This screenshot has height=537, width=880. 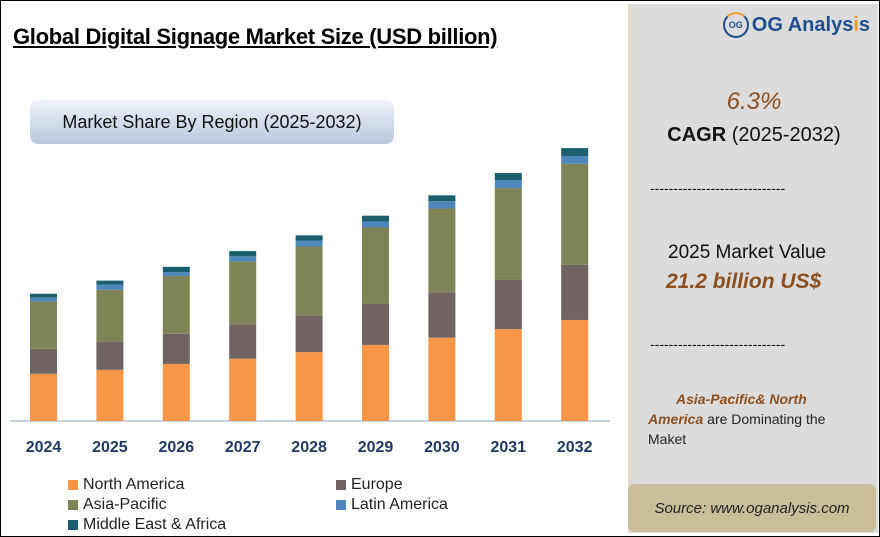 I want to click on source-box: Source: www.oganalysis.com, so click(x=752, y=508).